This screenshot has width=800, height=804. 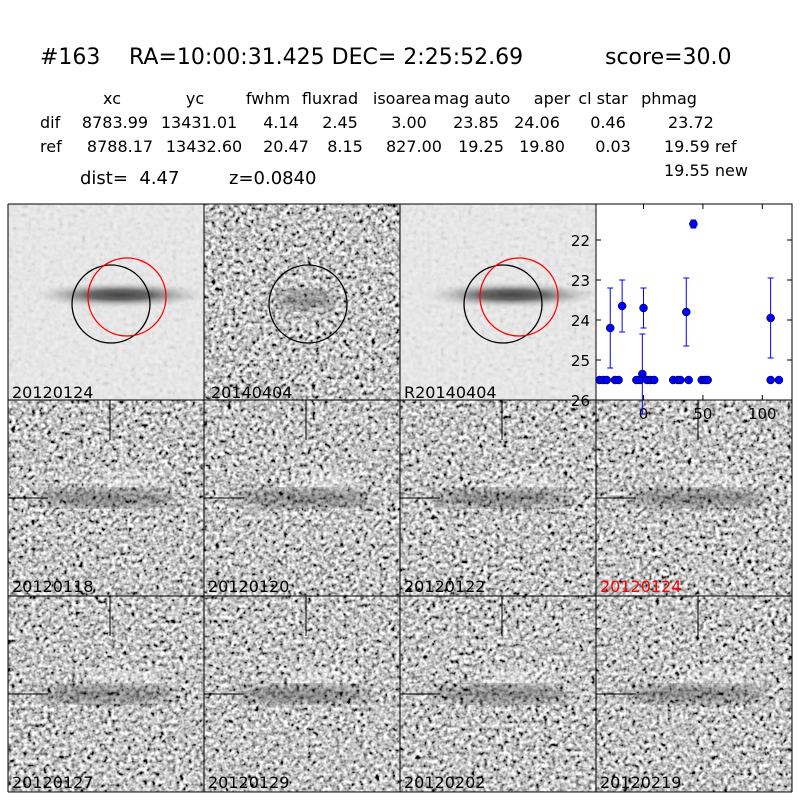 I want to click on coordinates: RA=10:00:31.425 DEC= 2:25:52.69, so click(x=326, y=57).